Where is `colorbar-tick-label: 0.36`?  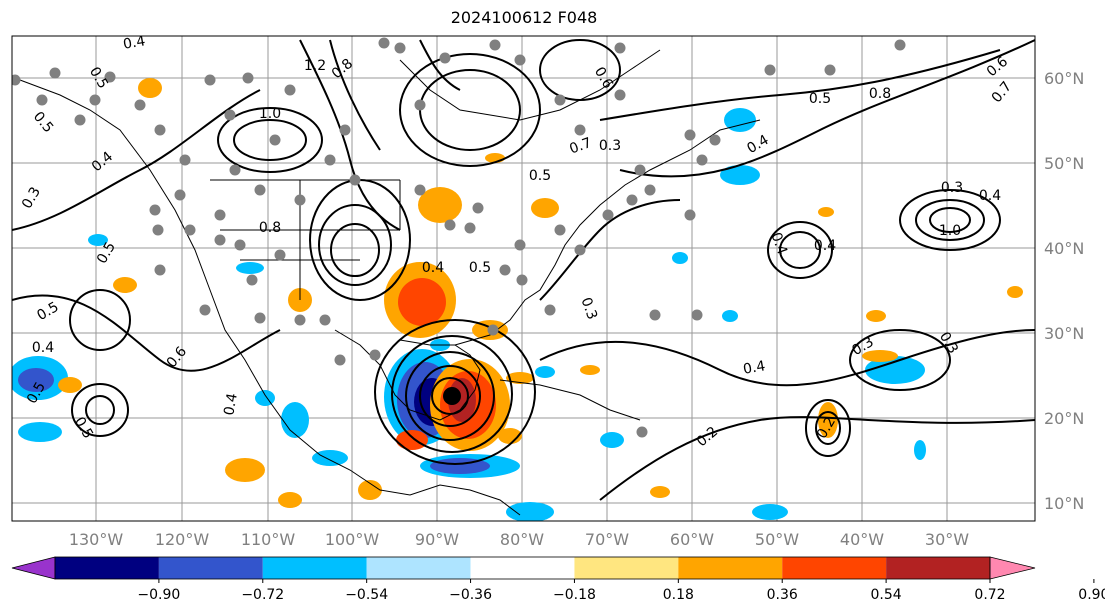 colorbar-tick-label: 0.36 is located at coordinates (782, 595).